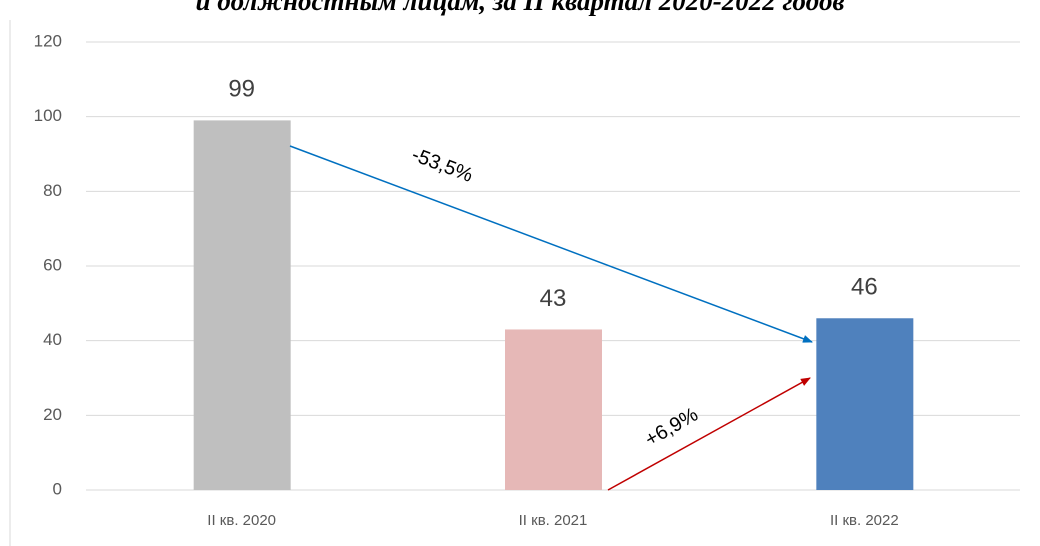  I want to click on y-tick-label: 40, so click(52, 339).